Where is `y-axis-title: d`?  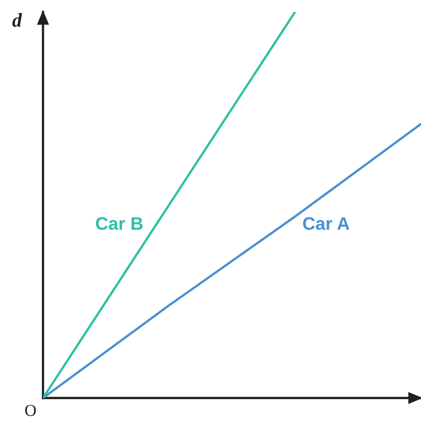 y-axis-title: d is located at coordinates (17, 20).